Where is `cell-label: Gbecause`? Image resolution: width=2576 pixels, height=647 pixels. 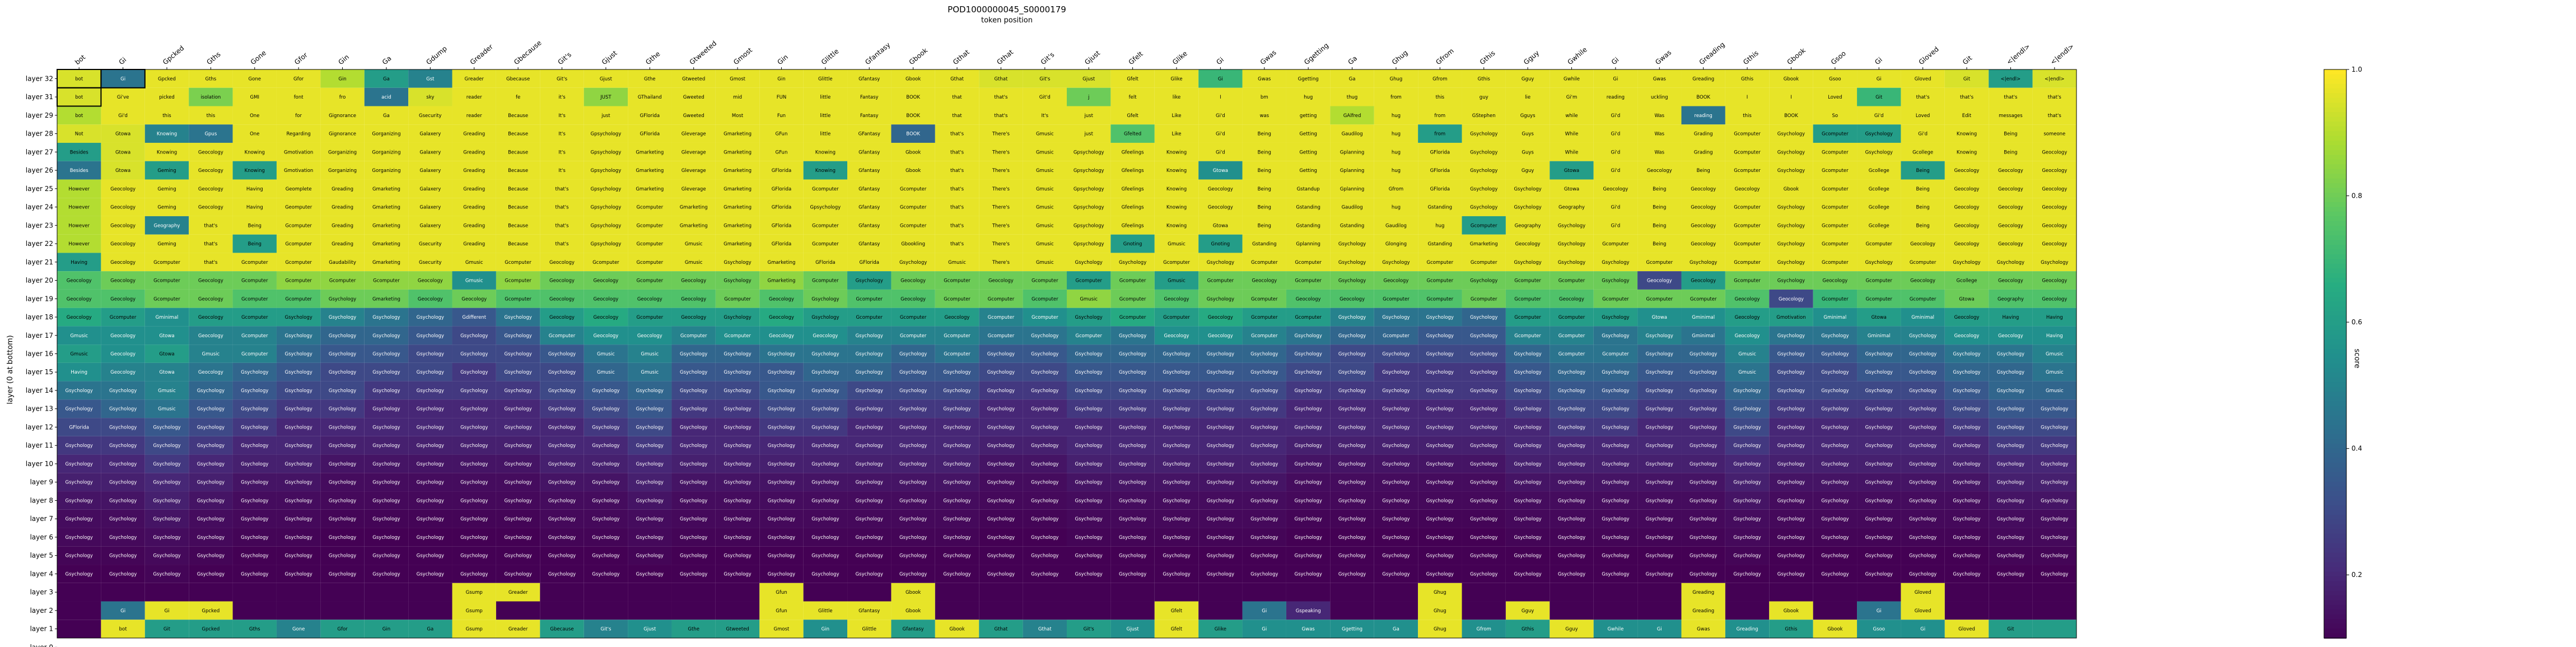
cell-label: Gbecause is located at coordinates (562, 629).